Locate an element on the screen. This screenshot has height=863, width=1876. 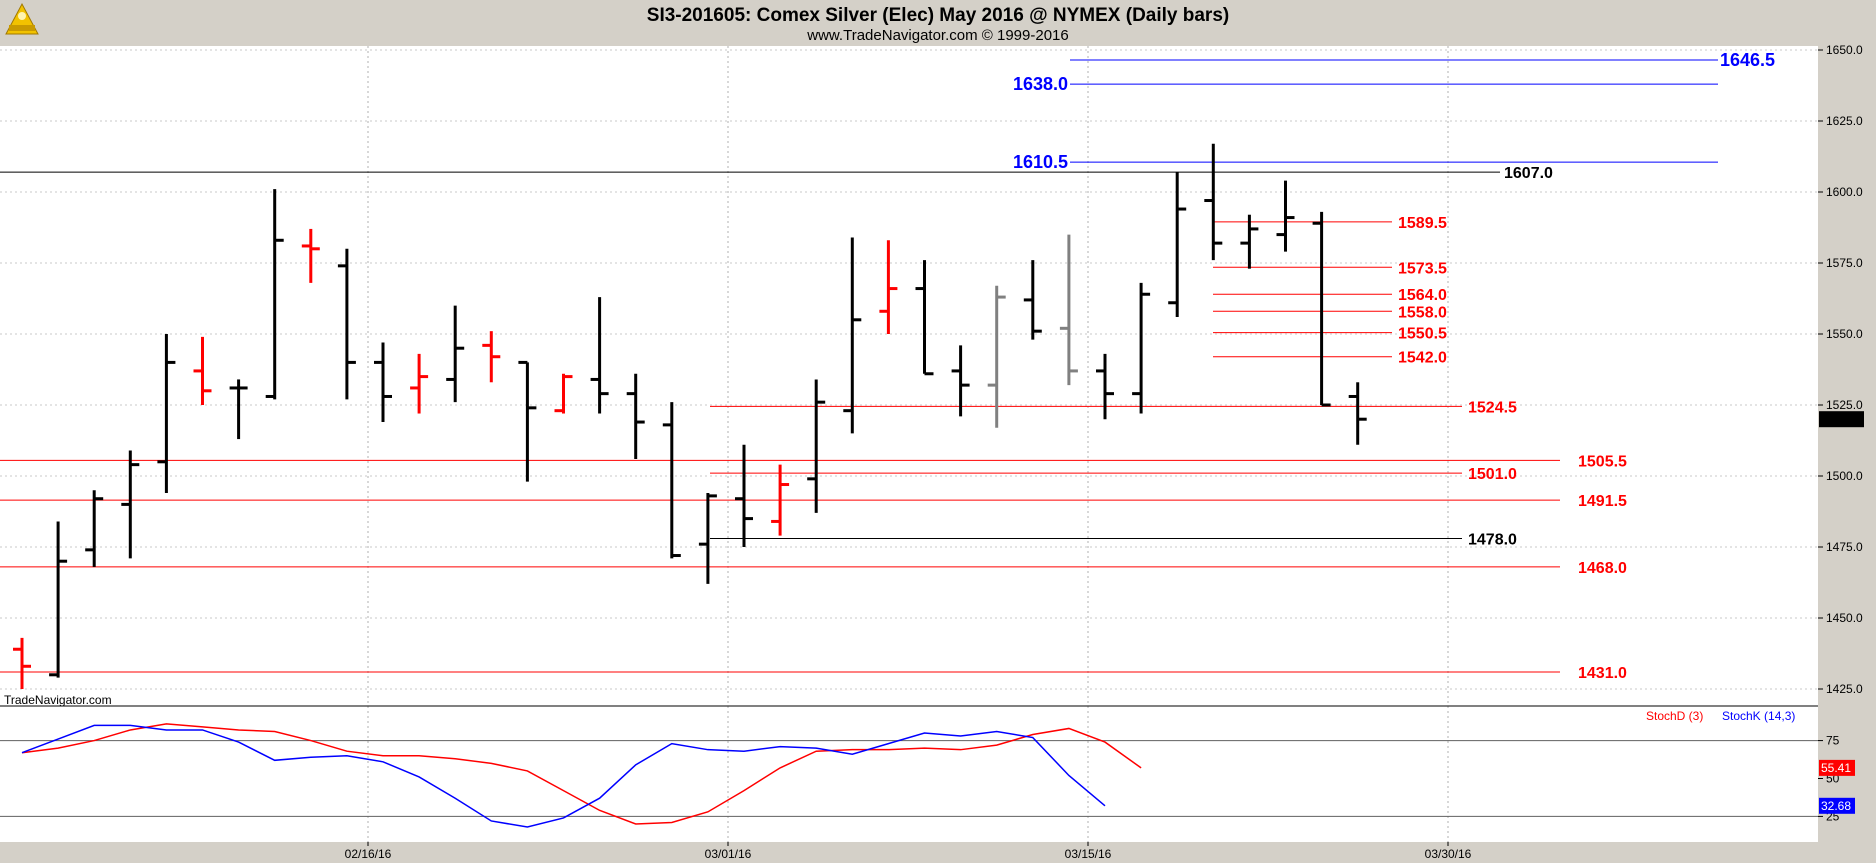
stoch-d-legend: StochD (3) is located at coordinates (1674, 716).